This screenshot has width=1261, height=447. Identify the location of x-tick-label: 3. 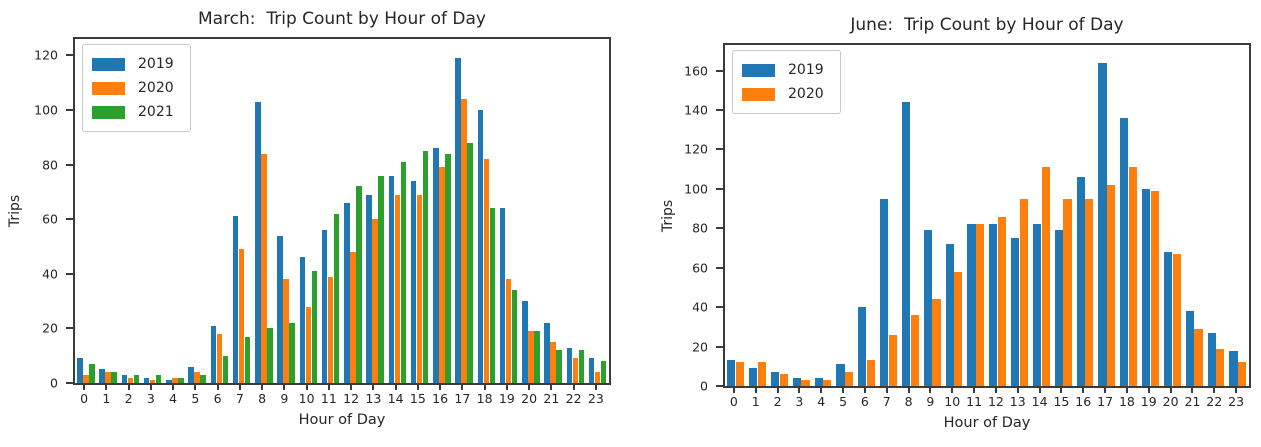
(799, 401).